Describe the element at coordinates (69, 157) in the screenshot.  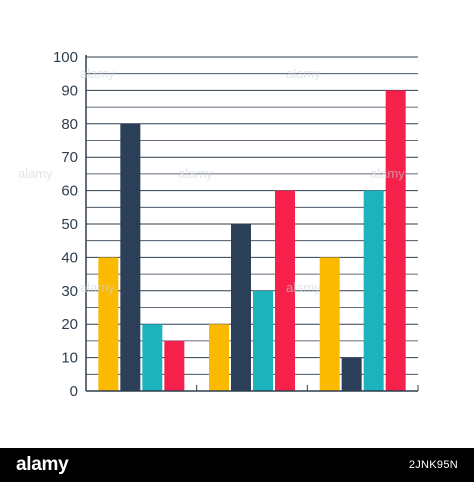
I see `y-tick-label: 70` at that location.